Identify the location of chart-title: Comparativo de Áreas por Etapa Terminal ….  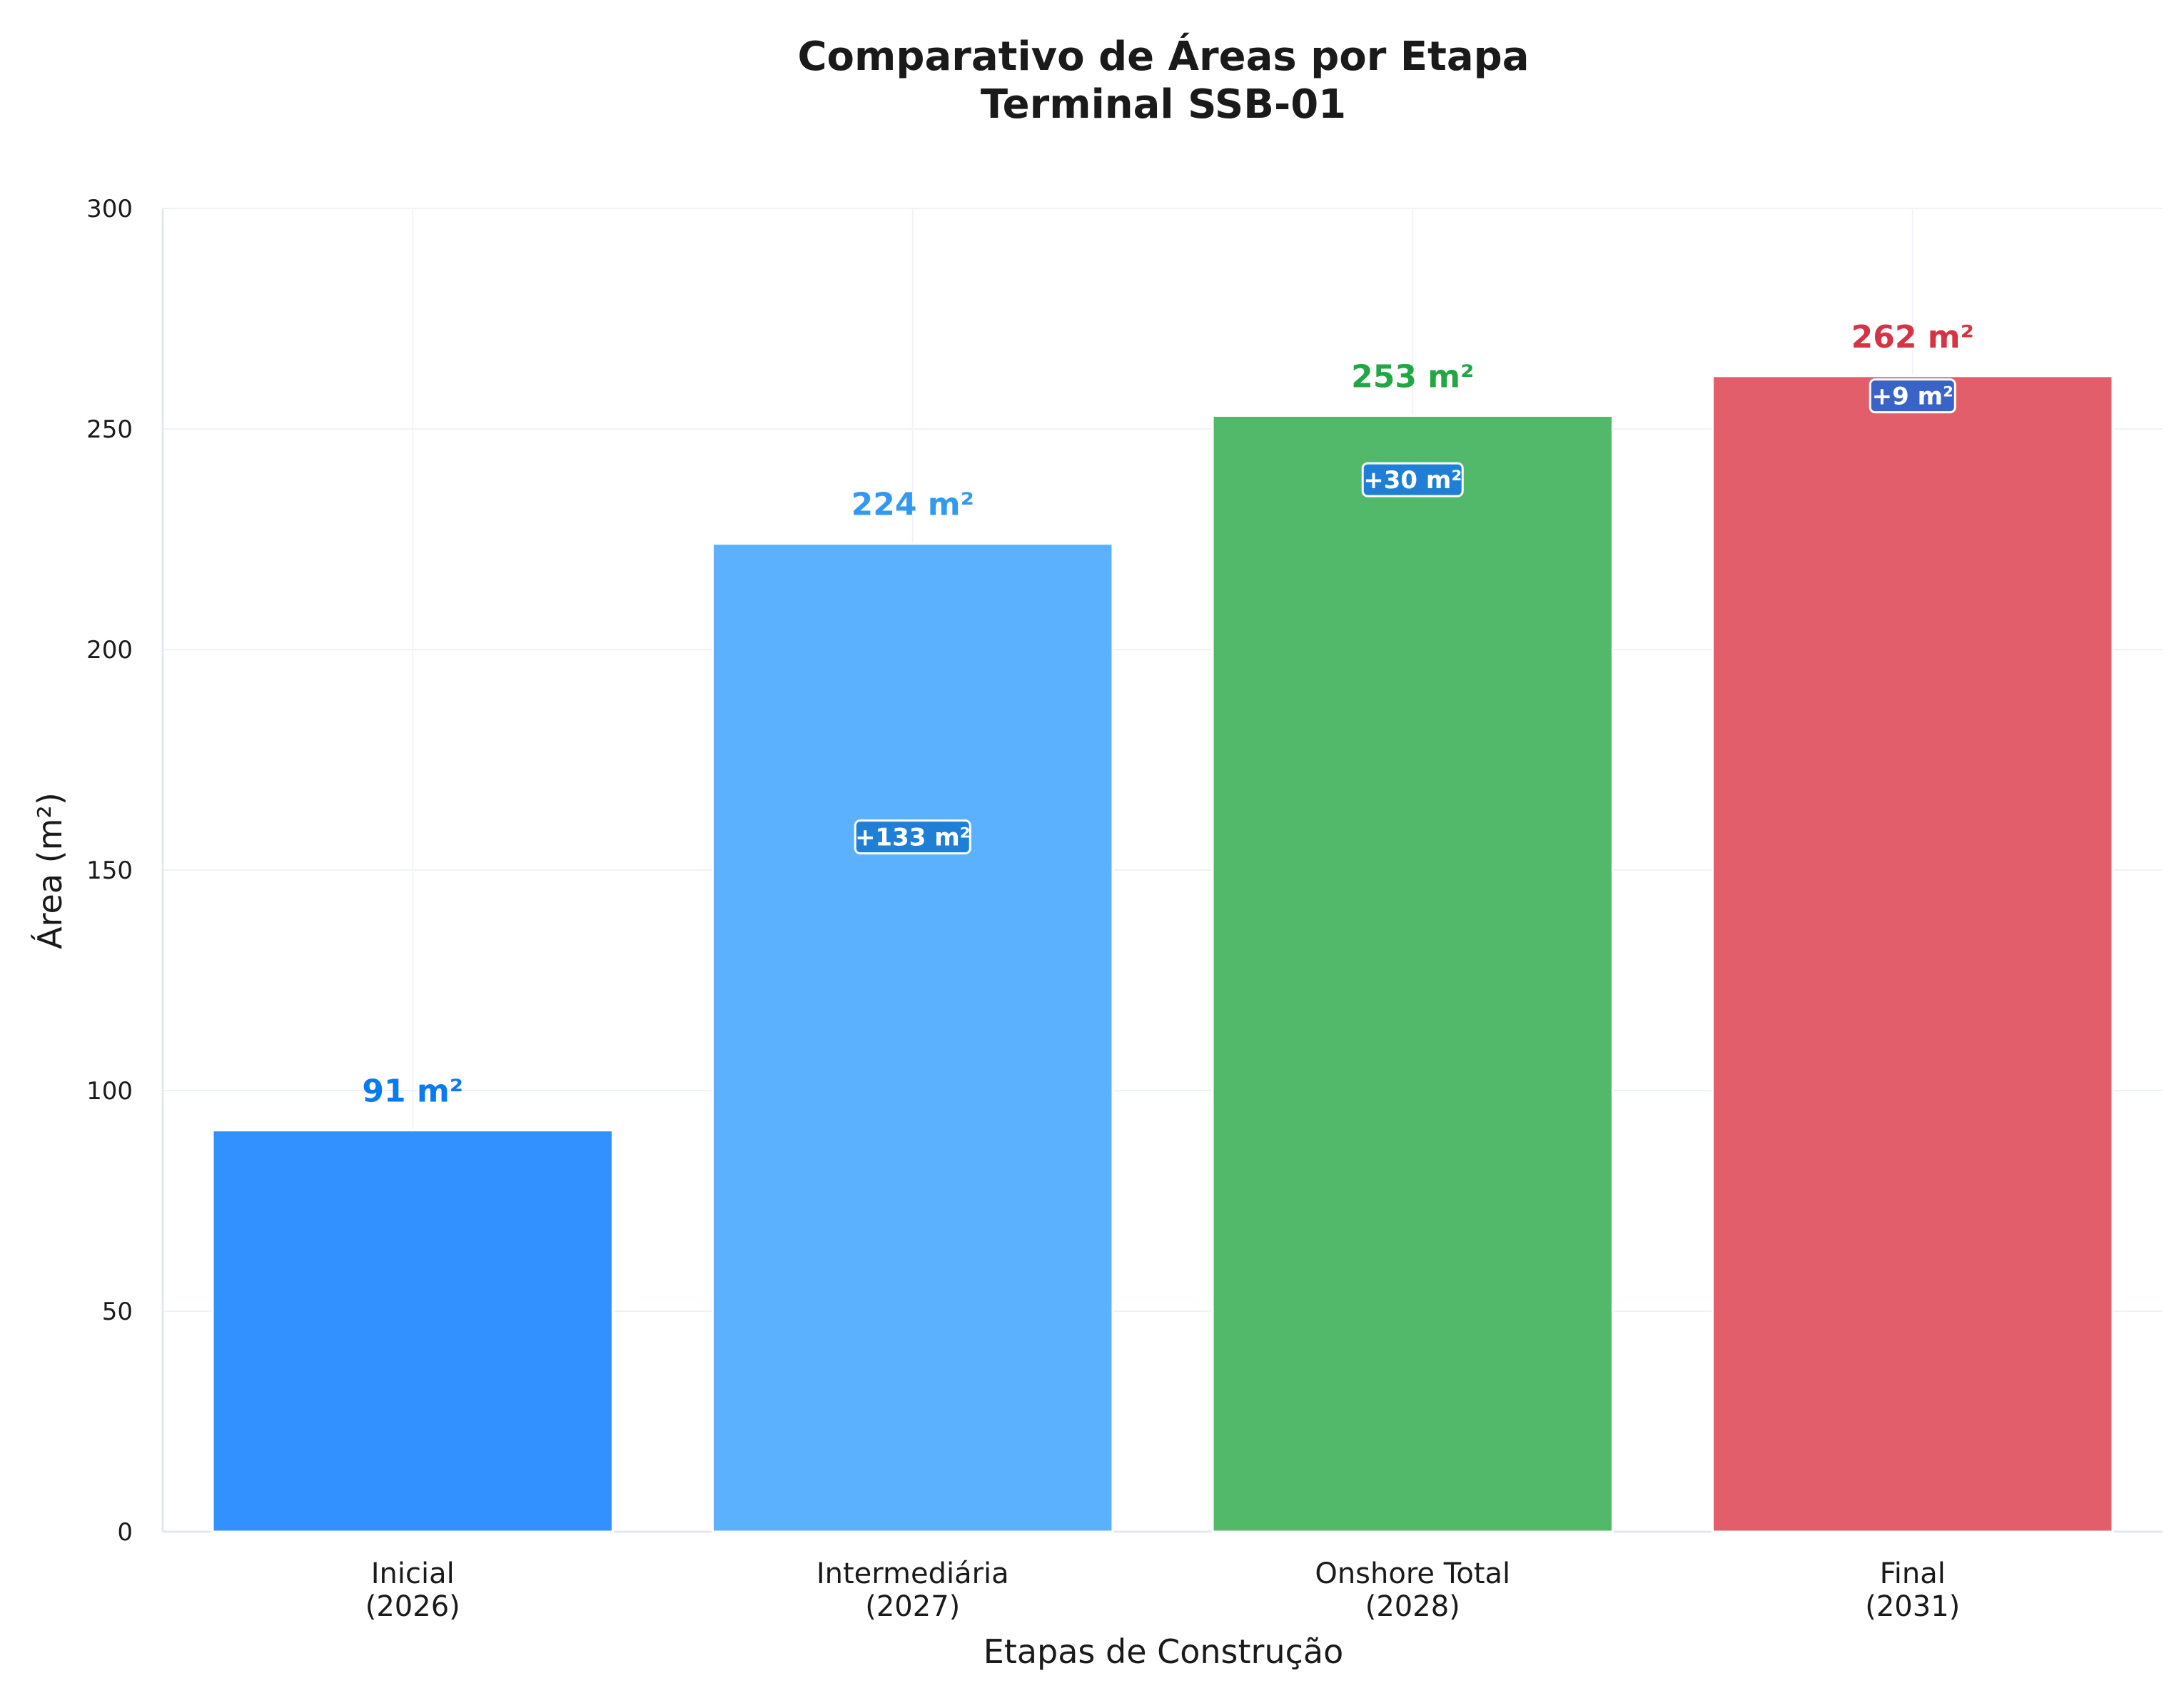
(1163, 81).